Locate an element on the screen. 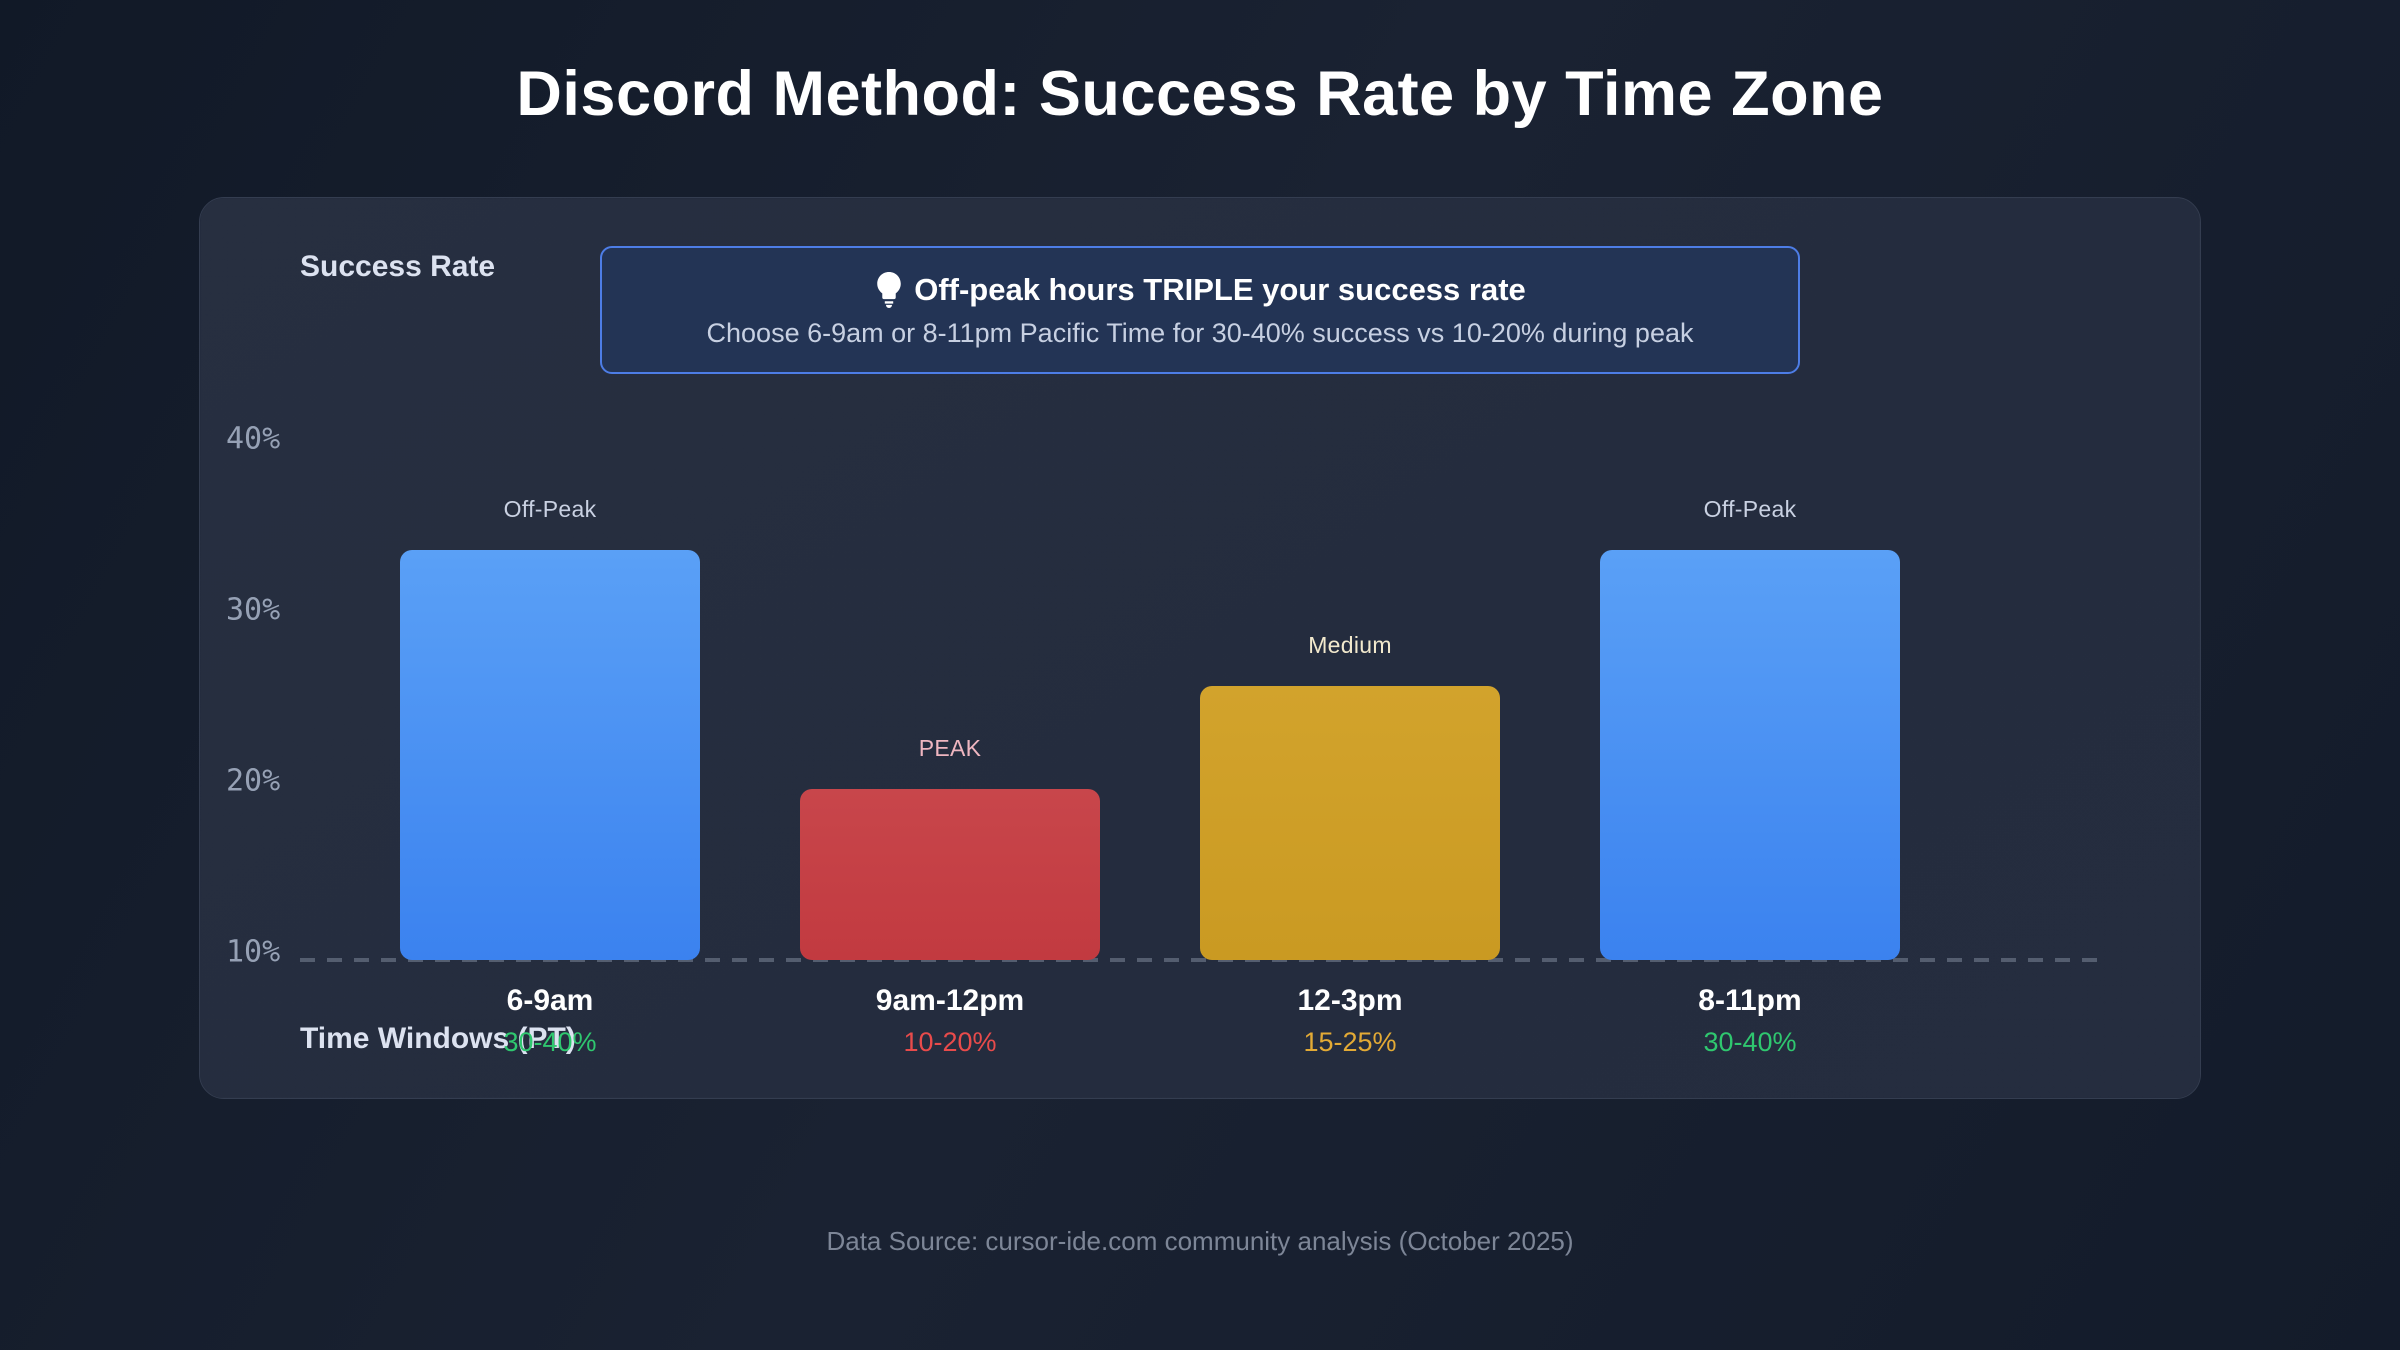 This screenshot has height=1350, width=2400. y-tick-label-10: 10% is located at coordinates (253, 952).